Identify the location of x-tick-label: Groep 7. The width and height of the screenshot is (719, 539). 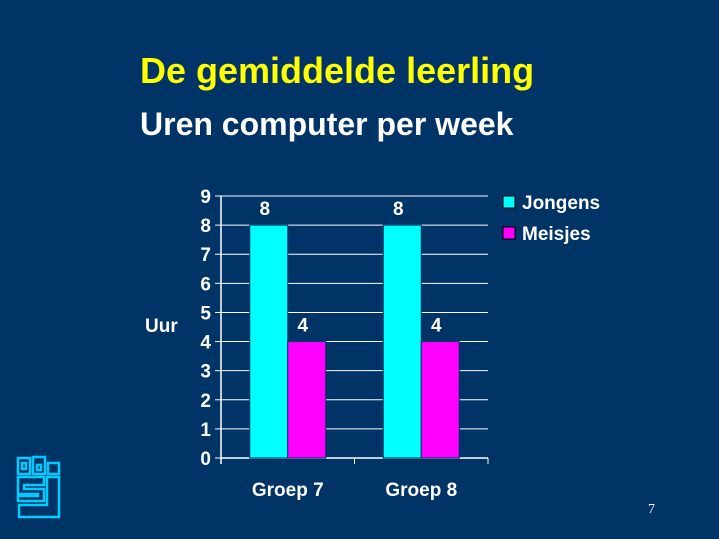
(288, 490).